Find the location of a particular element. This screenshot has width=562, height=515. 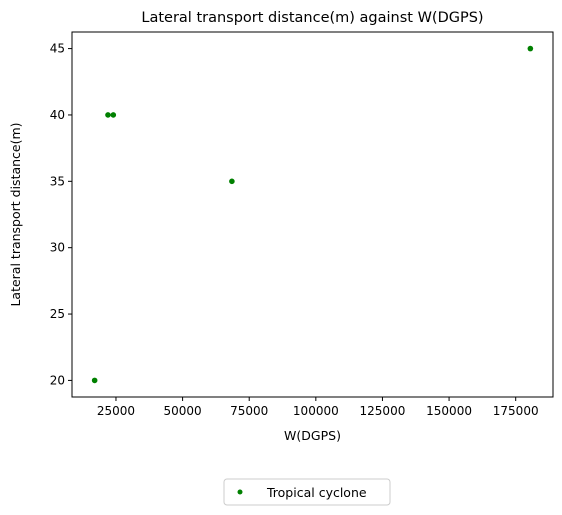

x-tick-label: 50000 is located at coordinates (182, 411).